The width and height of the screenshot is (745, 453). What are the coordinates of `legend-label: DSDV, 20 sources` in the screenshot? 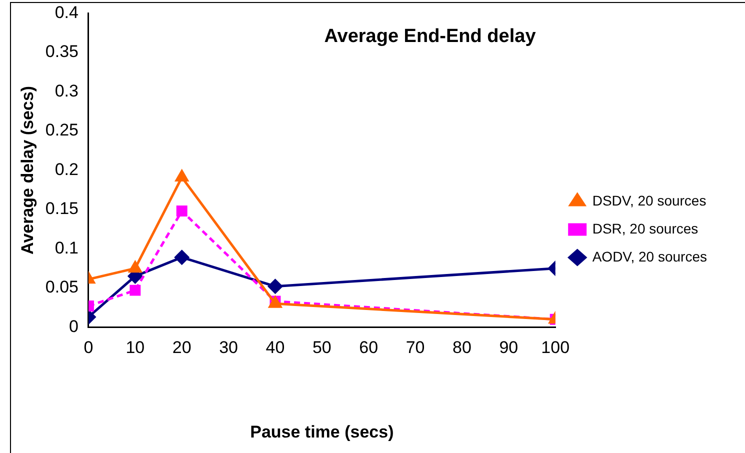 It's located at (649, 200).